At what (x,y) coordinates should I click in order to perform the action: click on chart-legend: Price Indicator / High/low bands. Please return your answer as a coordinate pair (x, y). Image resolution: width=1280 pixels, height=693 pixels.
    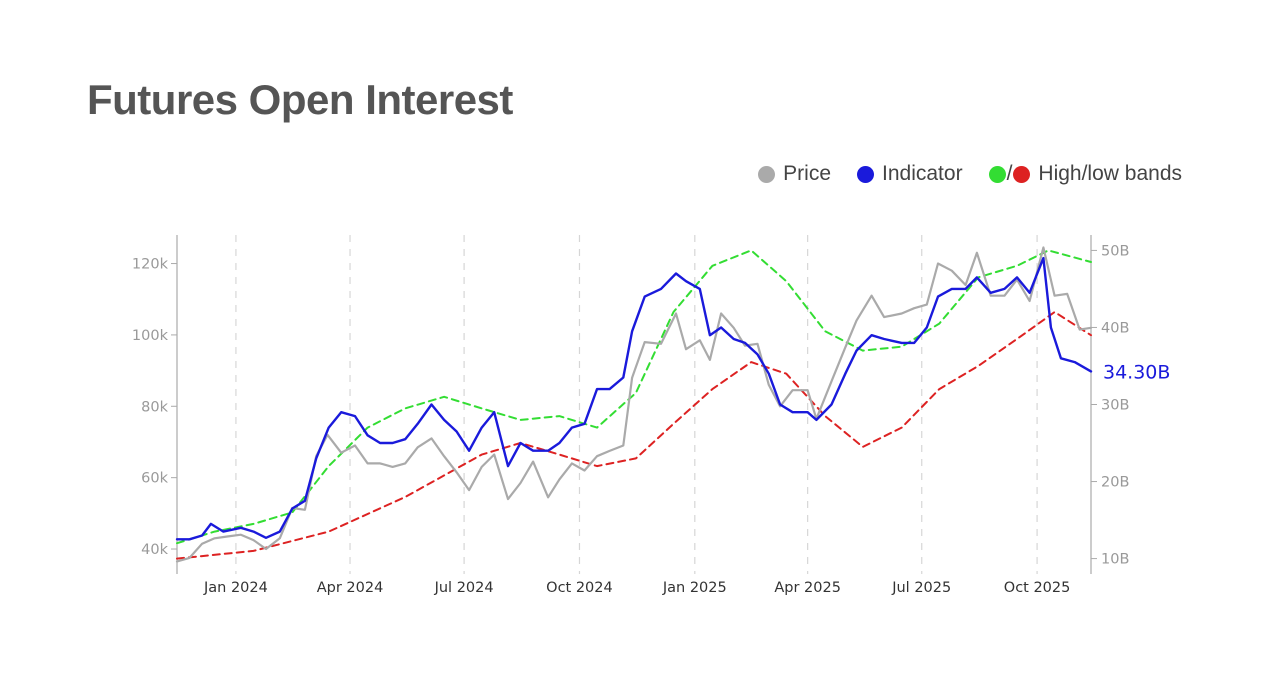
    Looking at the image, I should click on (957, 174).